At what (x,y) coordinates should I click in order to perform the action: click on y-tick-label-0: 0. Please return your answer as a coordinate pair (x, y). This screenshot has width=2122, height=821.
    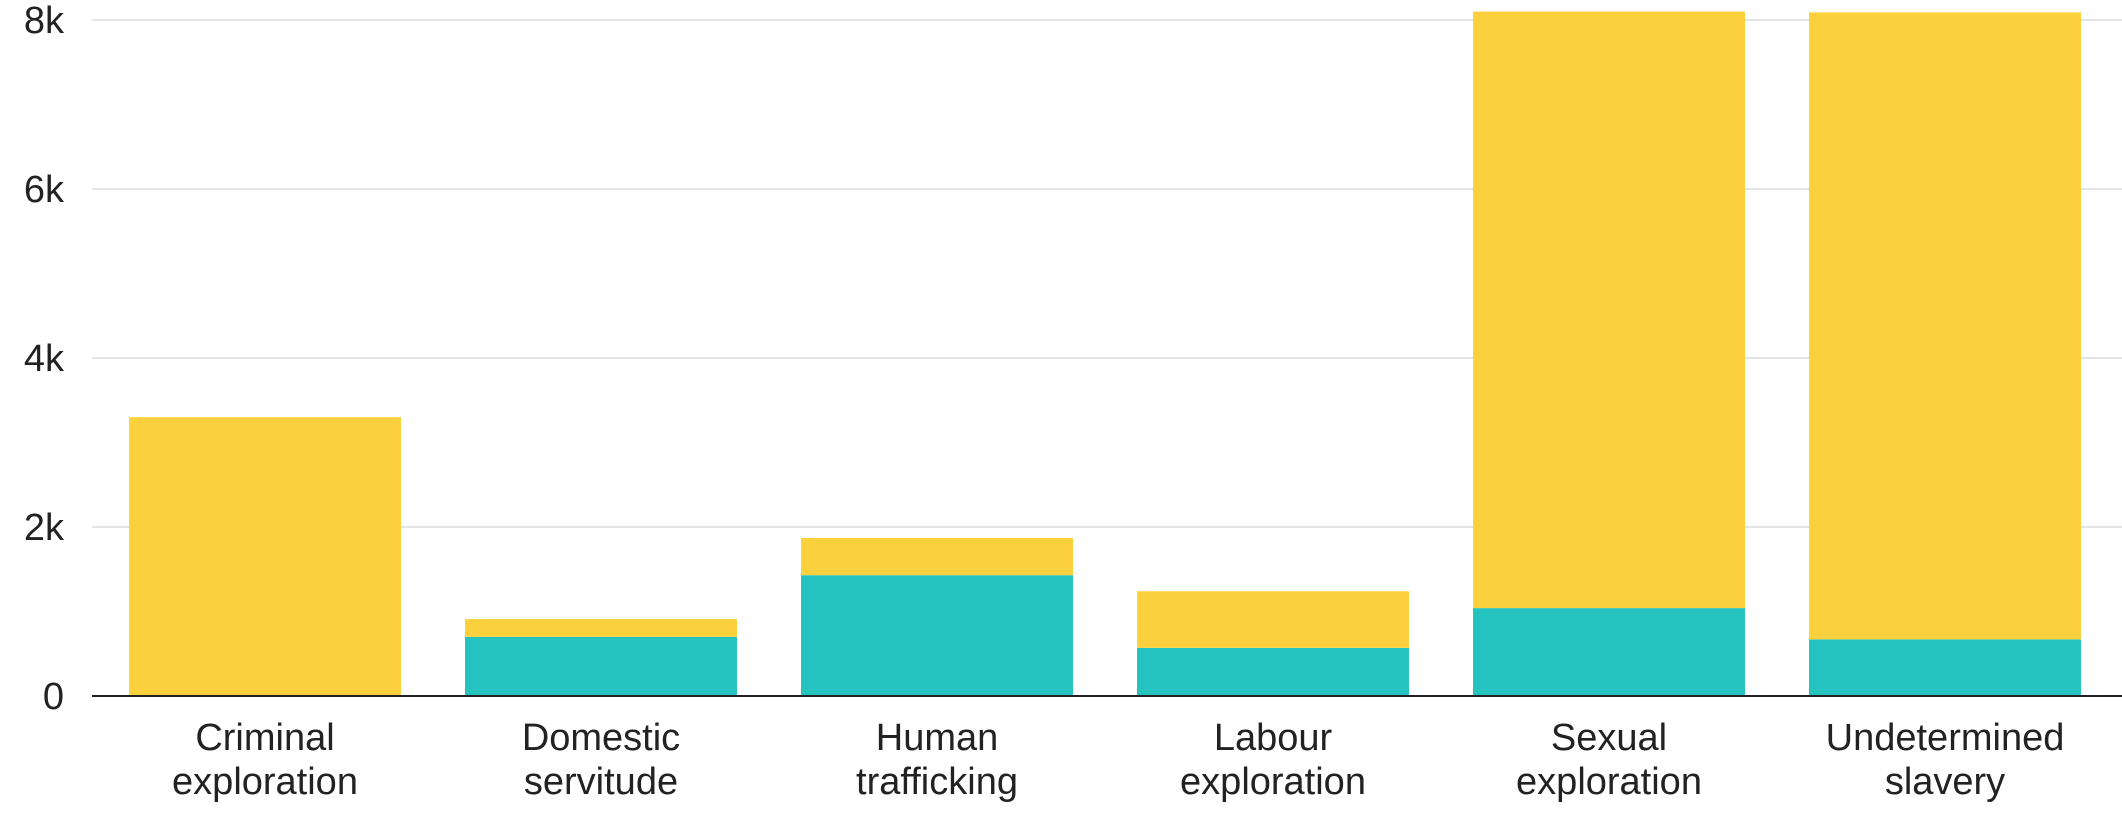
    Looking at the image, I should click on (53, 697).